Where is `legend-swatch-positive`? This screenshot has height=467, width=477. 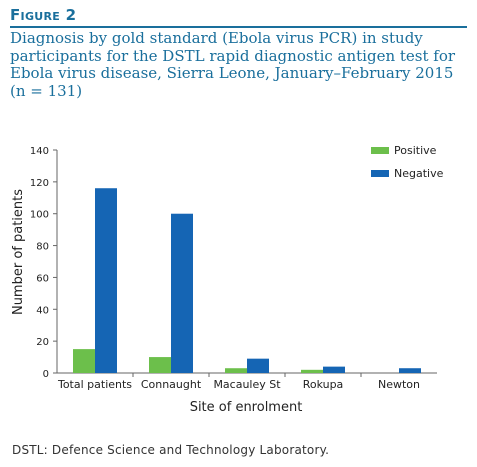 legend-swatch-positive is located at coordinates (380, 150).